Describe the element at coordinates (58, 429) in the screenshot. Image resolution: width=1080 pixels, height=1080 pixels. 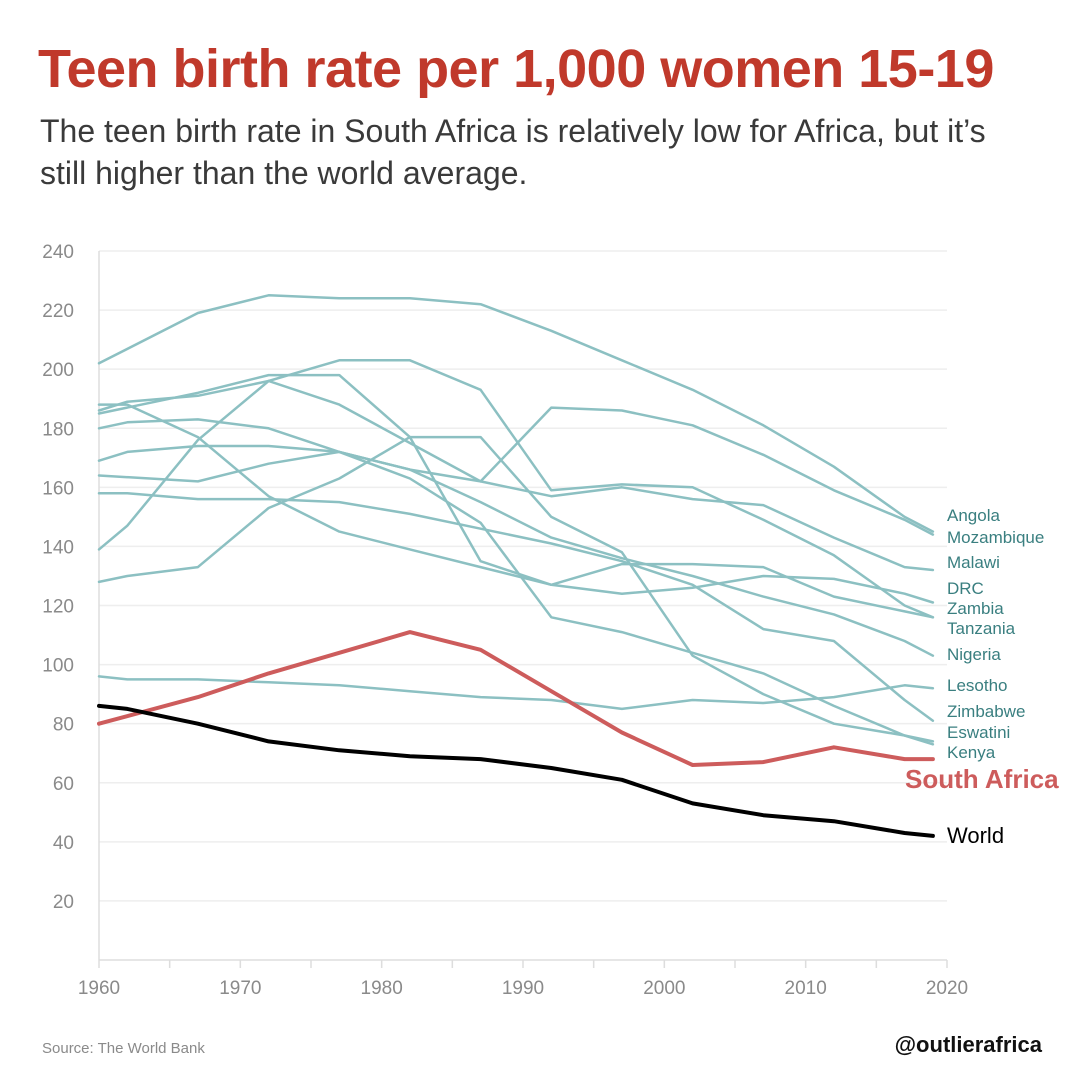
I see `y-tick-label: 180` at that location.